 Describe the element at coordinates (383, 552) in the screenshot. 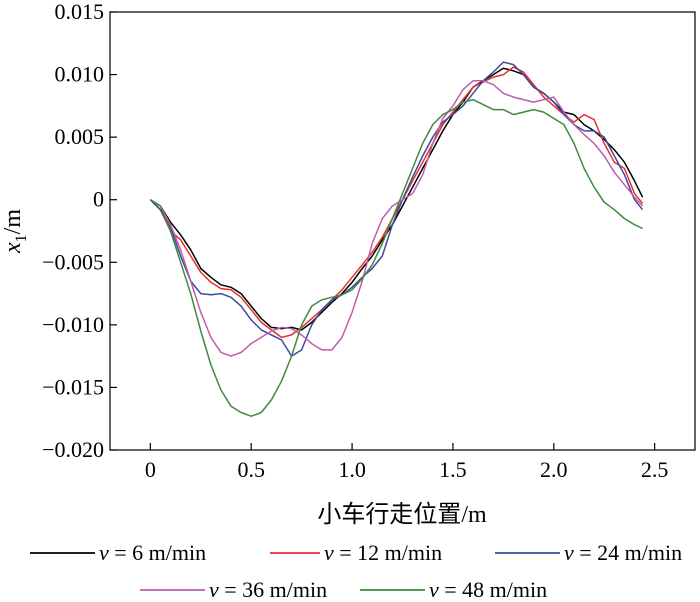

I see `legend-label: v = 12 m/min` at that location.